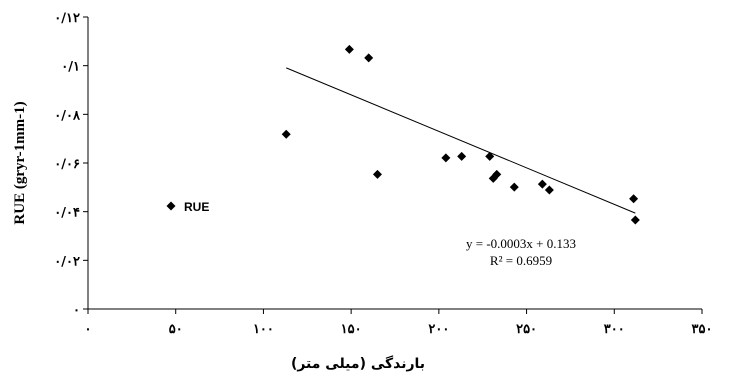  Describe the element at coordinates (70, 67) in the screenshot. I see `y-tick-label: ۰/۱` at that location.